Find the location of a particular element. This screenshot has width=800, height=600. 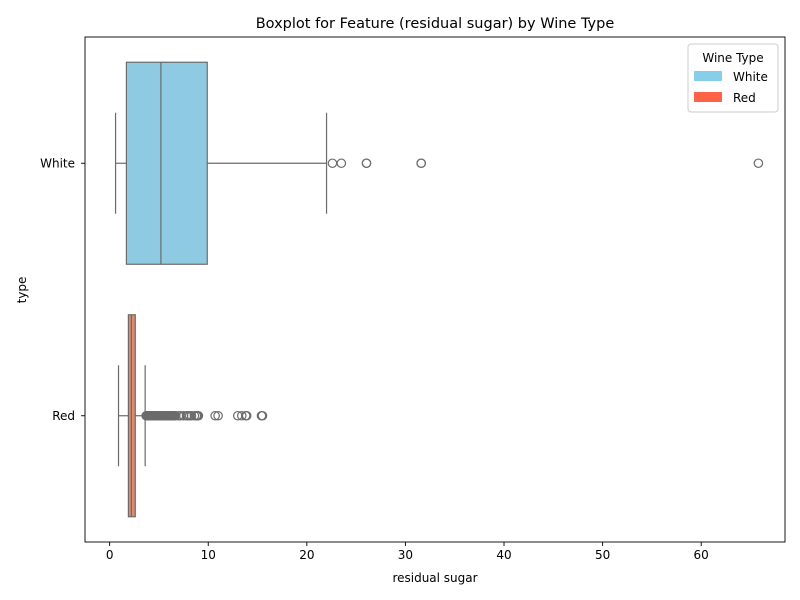

x-axis: 0 10 20 30 40 50 60 is located at coordinates (407, 552).